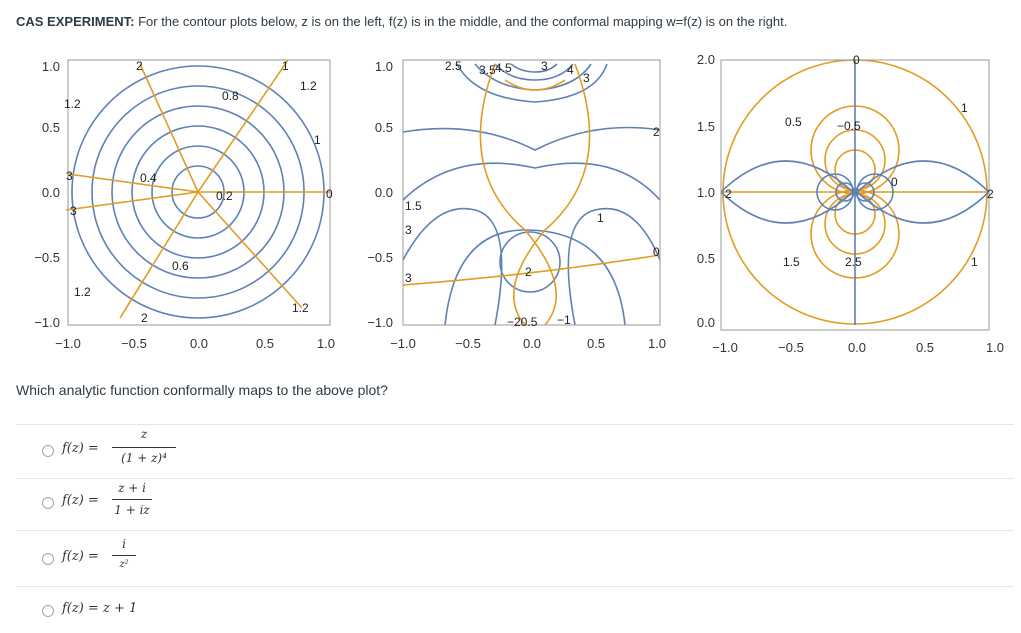 Image resolution: width=1021 pixels, height=633 pixels. Describe the element at coordinates (180, 266) in the screenshot. I see `contour-label: 0.6` at that location.